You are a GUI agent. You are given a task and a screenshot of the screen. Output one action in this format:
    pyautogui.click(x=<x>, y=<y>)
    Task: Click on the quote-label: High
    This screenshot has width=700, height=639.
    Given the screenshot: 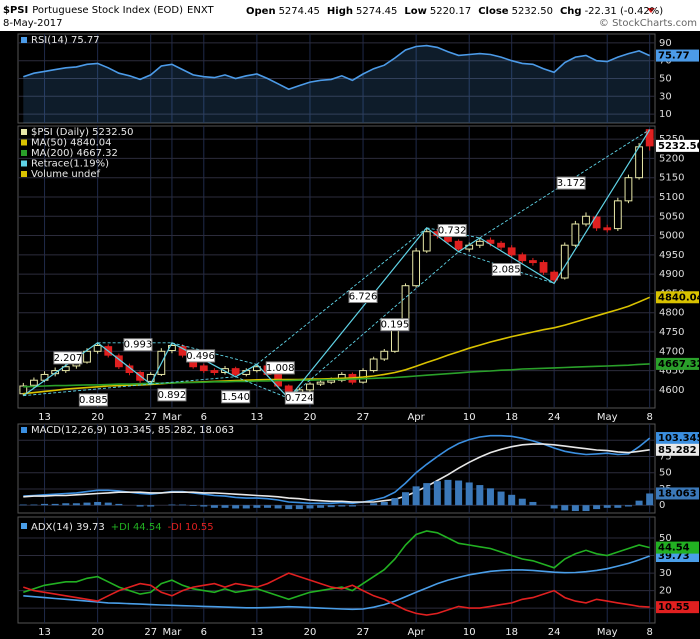 What is the action you would take?
    pyautogui.click(x=340, y=11)
    